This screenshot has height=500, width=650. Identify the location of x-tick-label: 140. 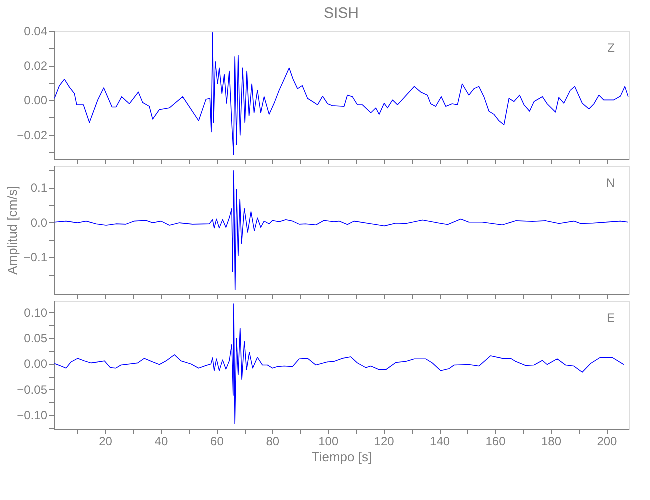
(440, 441).